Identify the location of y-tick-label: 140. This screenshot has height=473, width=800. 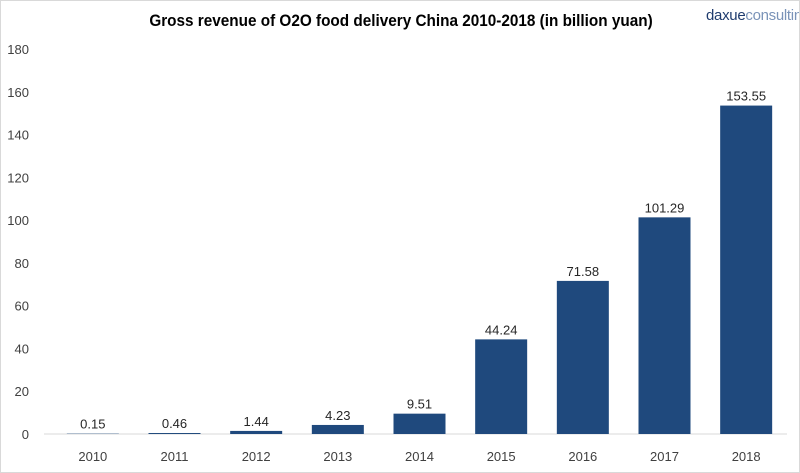
(18, 135).